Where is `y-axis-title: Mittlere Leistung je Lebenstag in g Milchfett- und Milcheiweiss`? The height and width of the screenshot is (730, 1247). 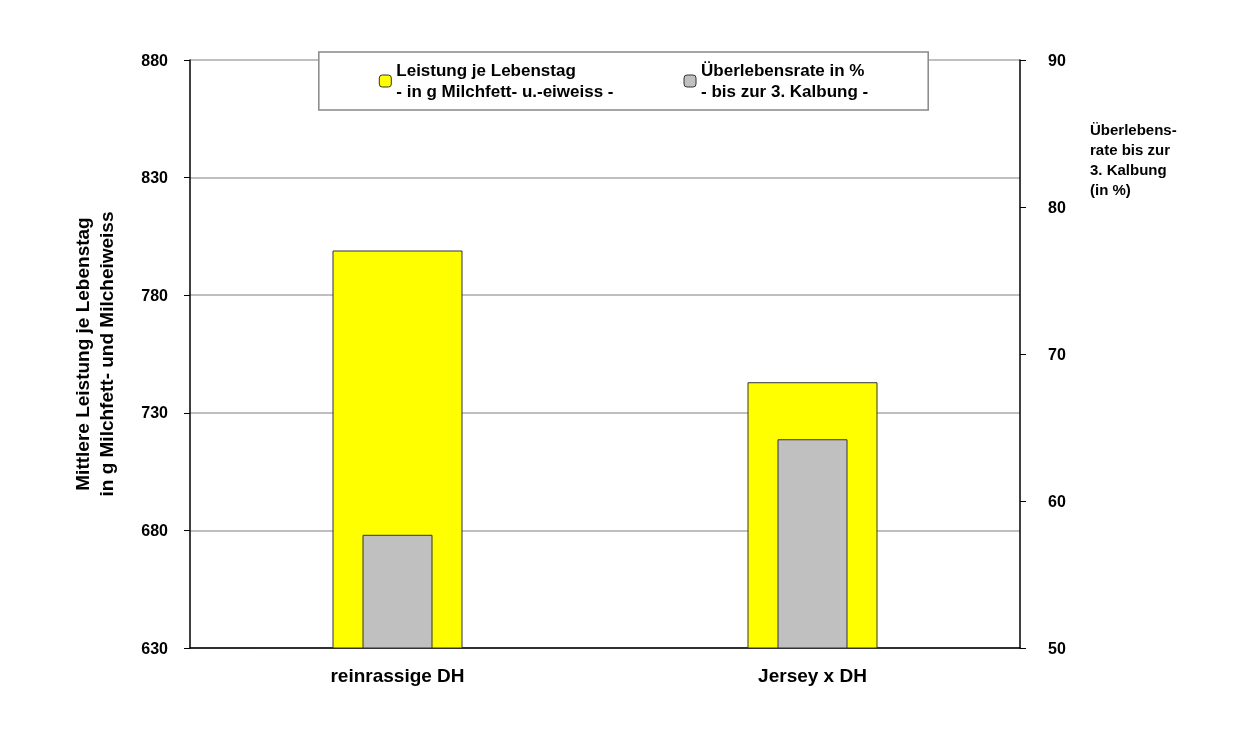
y-axis-title: Mittlere Leistung je Lebenstag in g Milchfett- und Milcheiweiss is located at coordinates (94, 354).